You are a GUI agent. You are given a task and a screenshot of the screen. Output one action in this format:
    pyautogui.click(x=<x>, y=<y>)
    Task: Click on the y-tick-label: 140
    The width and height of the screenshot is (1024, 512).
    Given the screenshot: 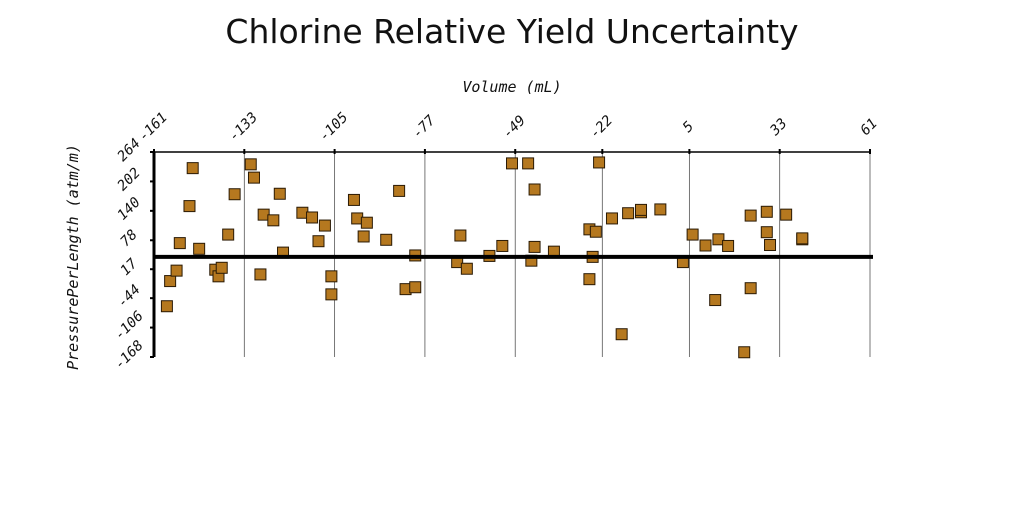 What is the action you would take?
    pyautogui.click(x=129, y=208)
    